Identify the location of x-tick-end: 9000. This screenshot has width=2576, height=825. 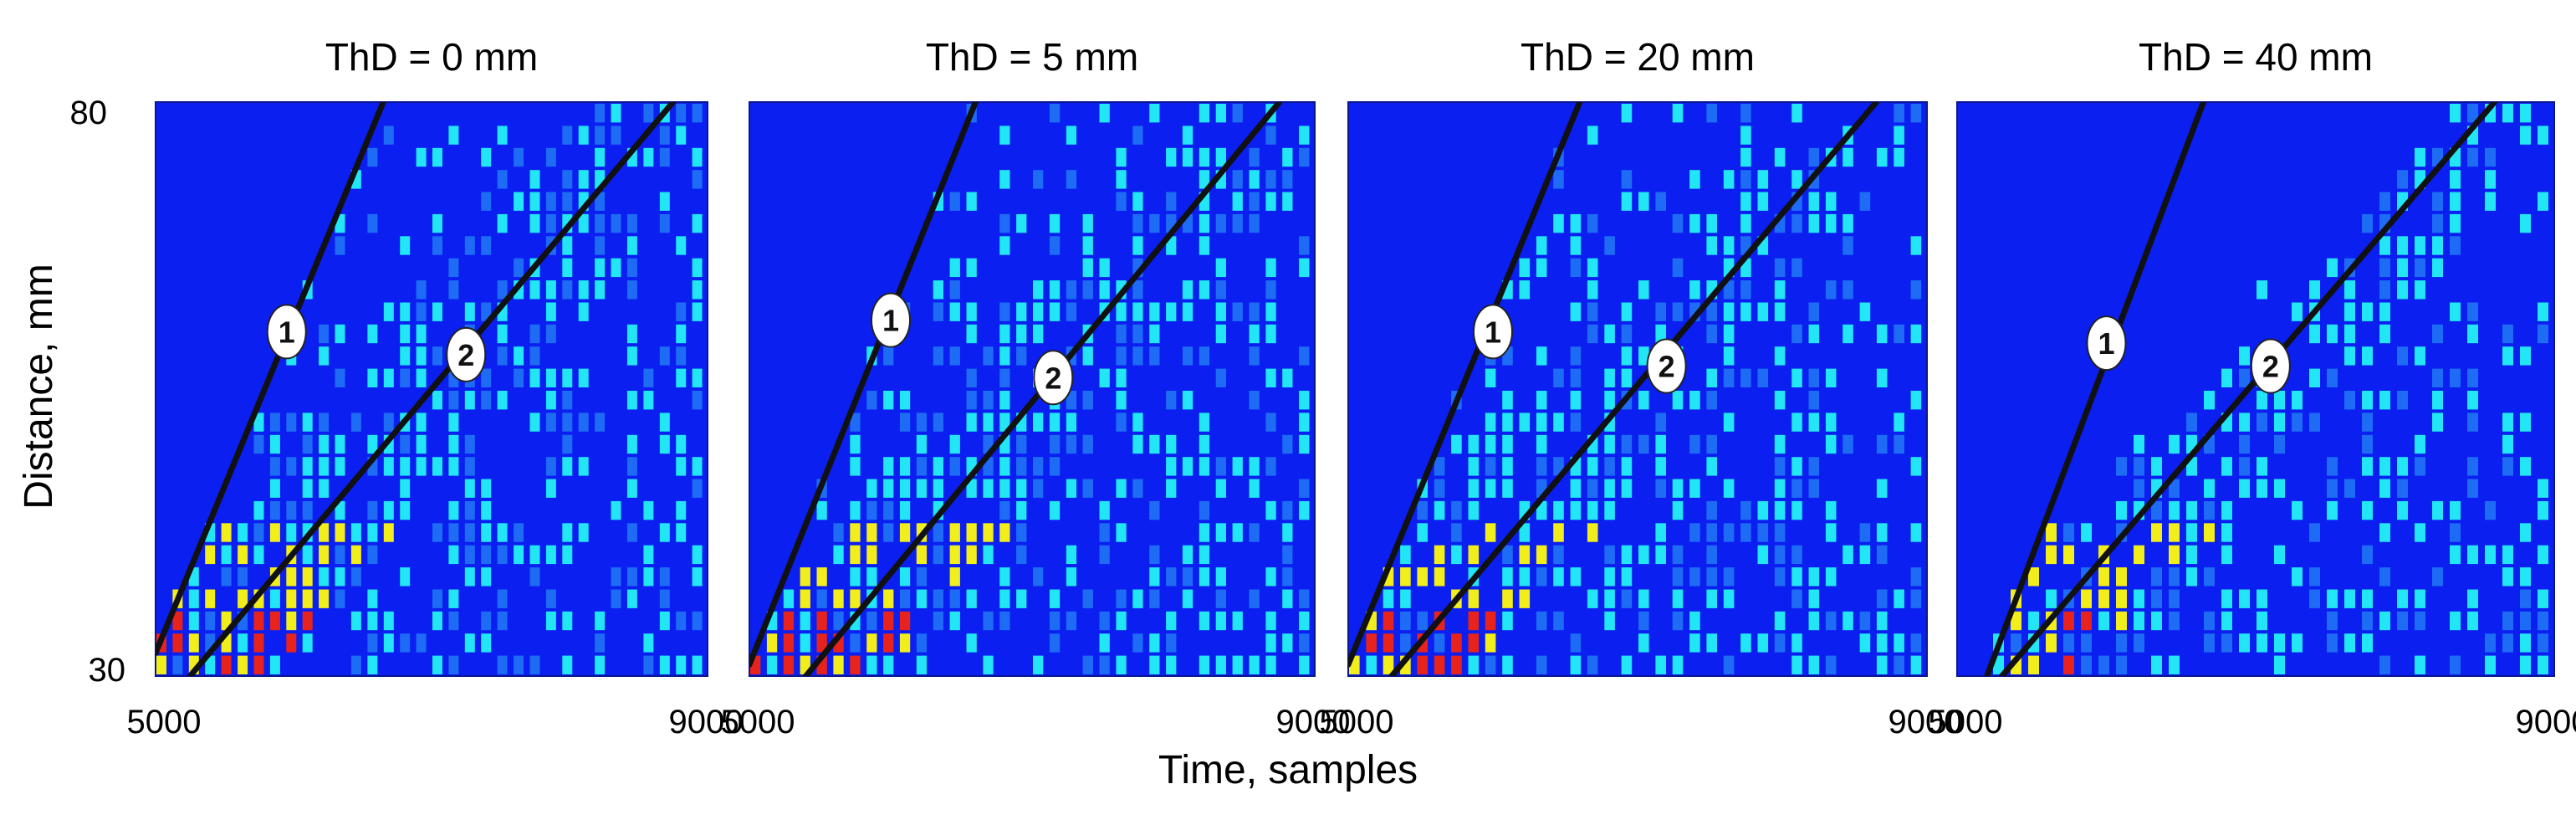
(706, 722).